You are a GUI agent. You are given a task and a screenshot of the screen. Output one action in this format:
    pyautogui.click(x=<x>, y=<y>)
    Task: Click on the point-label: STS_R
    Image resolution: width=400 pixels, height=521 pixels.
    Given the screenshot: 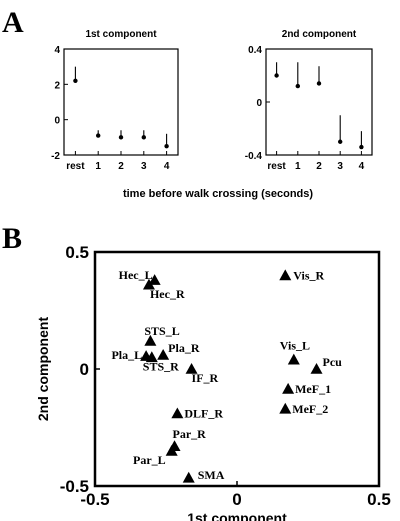 What is the action you would take?
    pyautogui.click(x=161, y=366)
    